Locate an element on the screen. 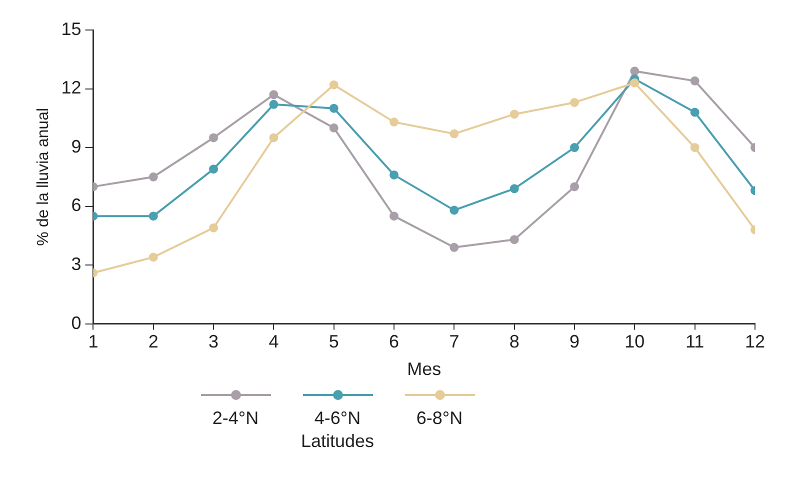 Image resolution: width=795 pixels, height=491 pixels. y-tick-label: 15 is located at coordinates (71, 28).